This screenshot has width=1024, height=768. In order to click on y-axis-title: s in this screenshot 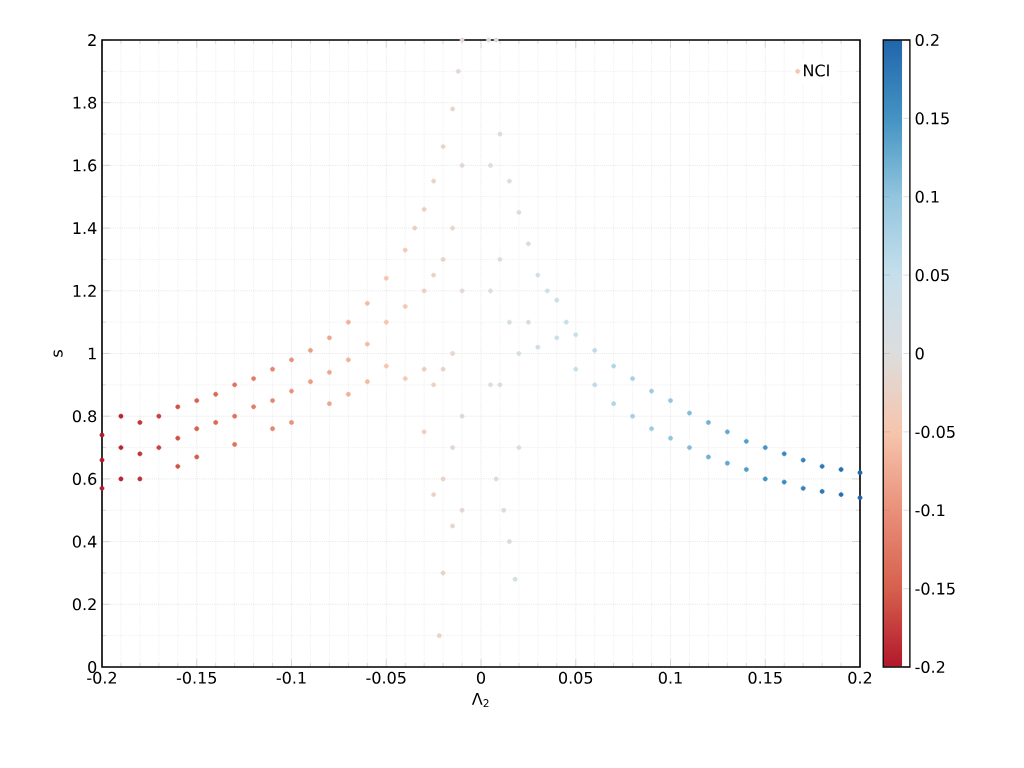, I will do `click(58, 353)`.